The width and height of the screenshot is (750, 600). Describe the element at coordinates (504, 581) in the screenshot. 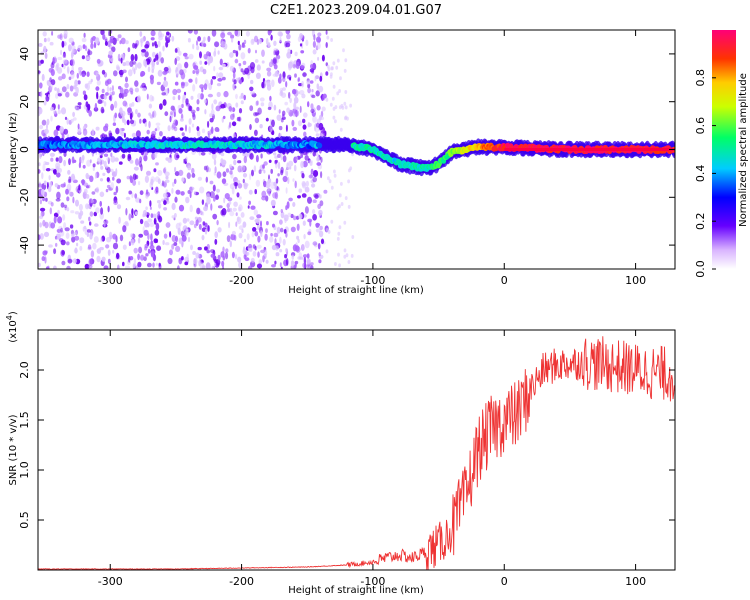

I see `x-tick-label: 0` at that location.